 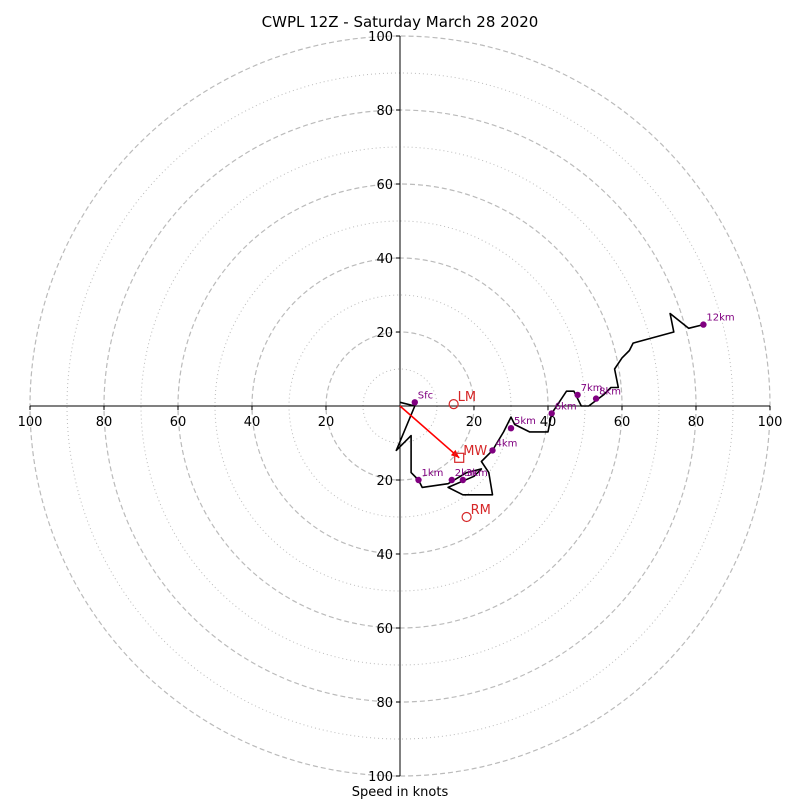 I want to click on mean-wind-marker, so click(x=459, y=457).